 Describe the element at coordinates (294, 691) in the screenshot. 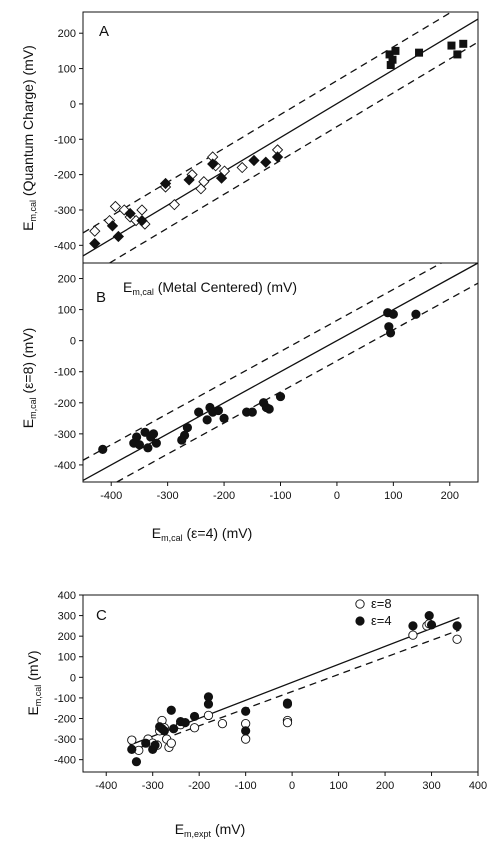

I see `fit-line-dashed` at that location.